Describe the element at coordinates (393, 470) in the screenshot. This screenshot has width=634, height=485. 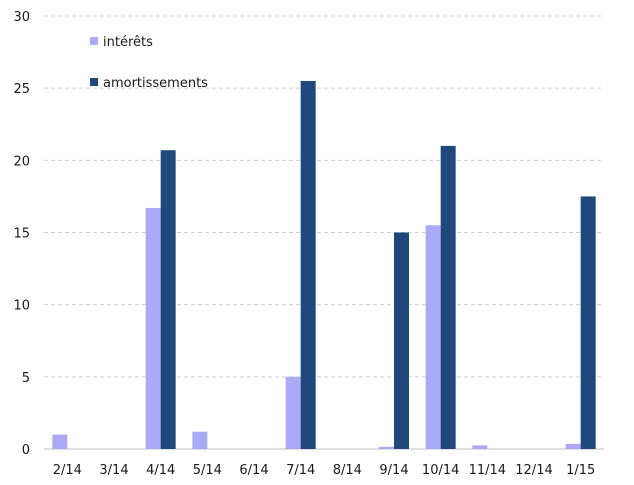
I see `x-tick-label-9-14: 9/14` at that location.